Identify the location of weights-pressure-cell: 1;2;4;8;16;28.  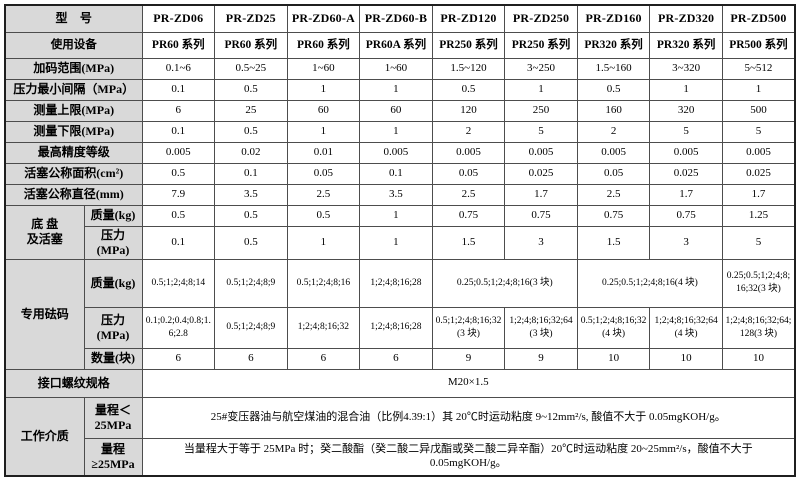
(396, 327).